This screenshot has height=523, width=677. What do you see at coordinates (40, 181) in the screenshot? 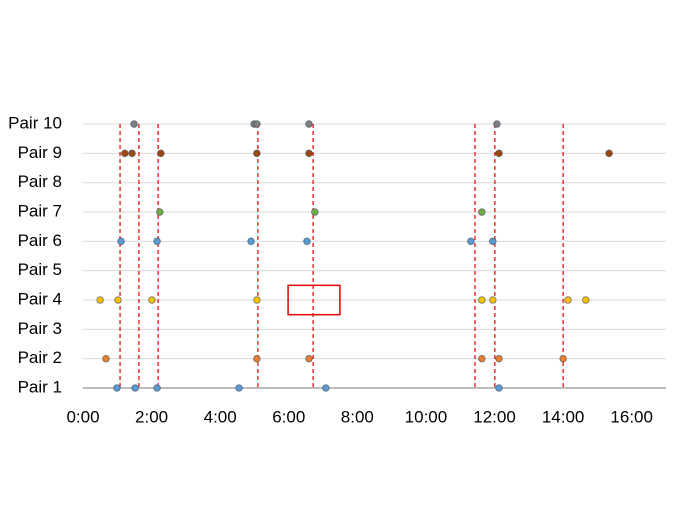
I see `y-tick-label: Pair 8` at bounding box center [40, 181].